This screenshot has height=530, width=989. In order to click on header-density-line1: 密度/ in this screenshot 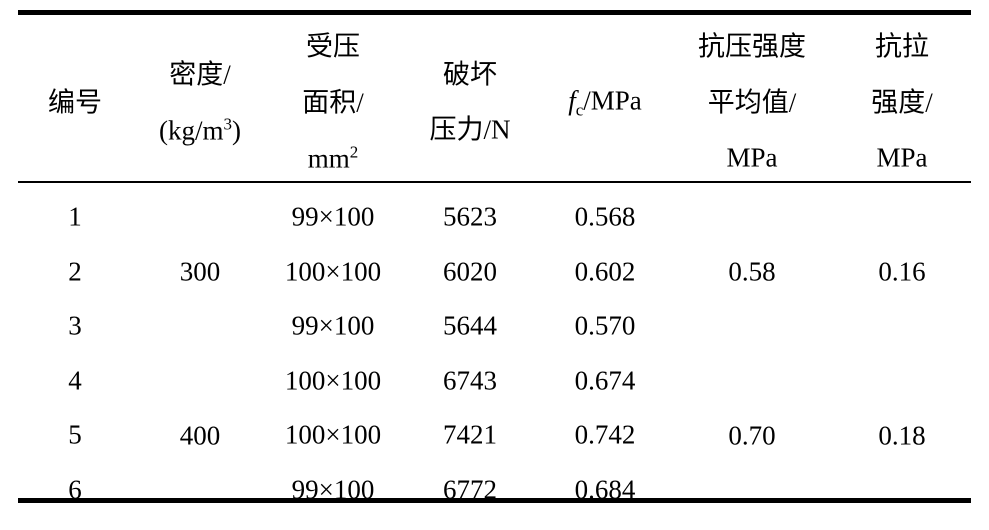, I will do `click(200, 74)`.